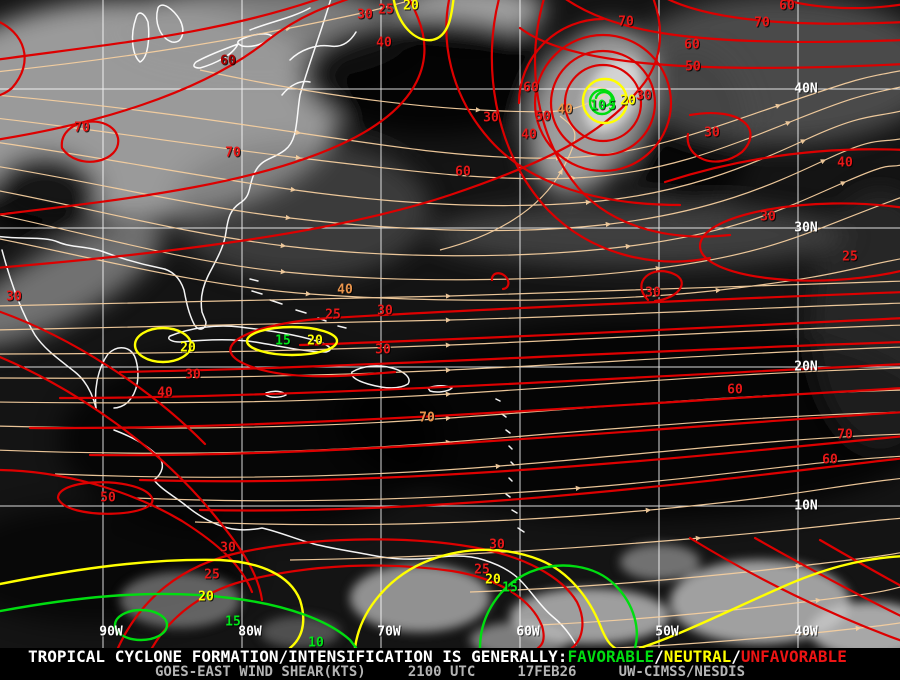 This screenshot has height=680, width=900. Describe the element at coordinates (697, 656) in the screenshot. I see `banner-segment: NEUTRAL` at that location.